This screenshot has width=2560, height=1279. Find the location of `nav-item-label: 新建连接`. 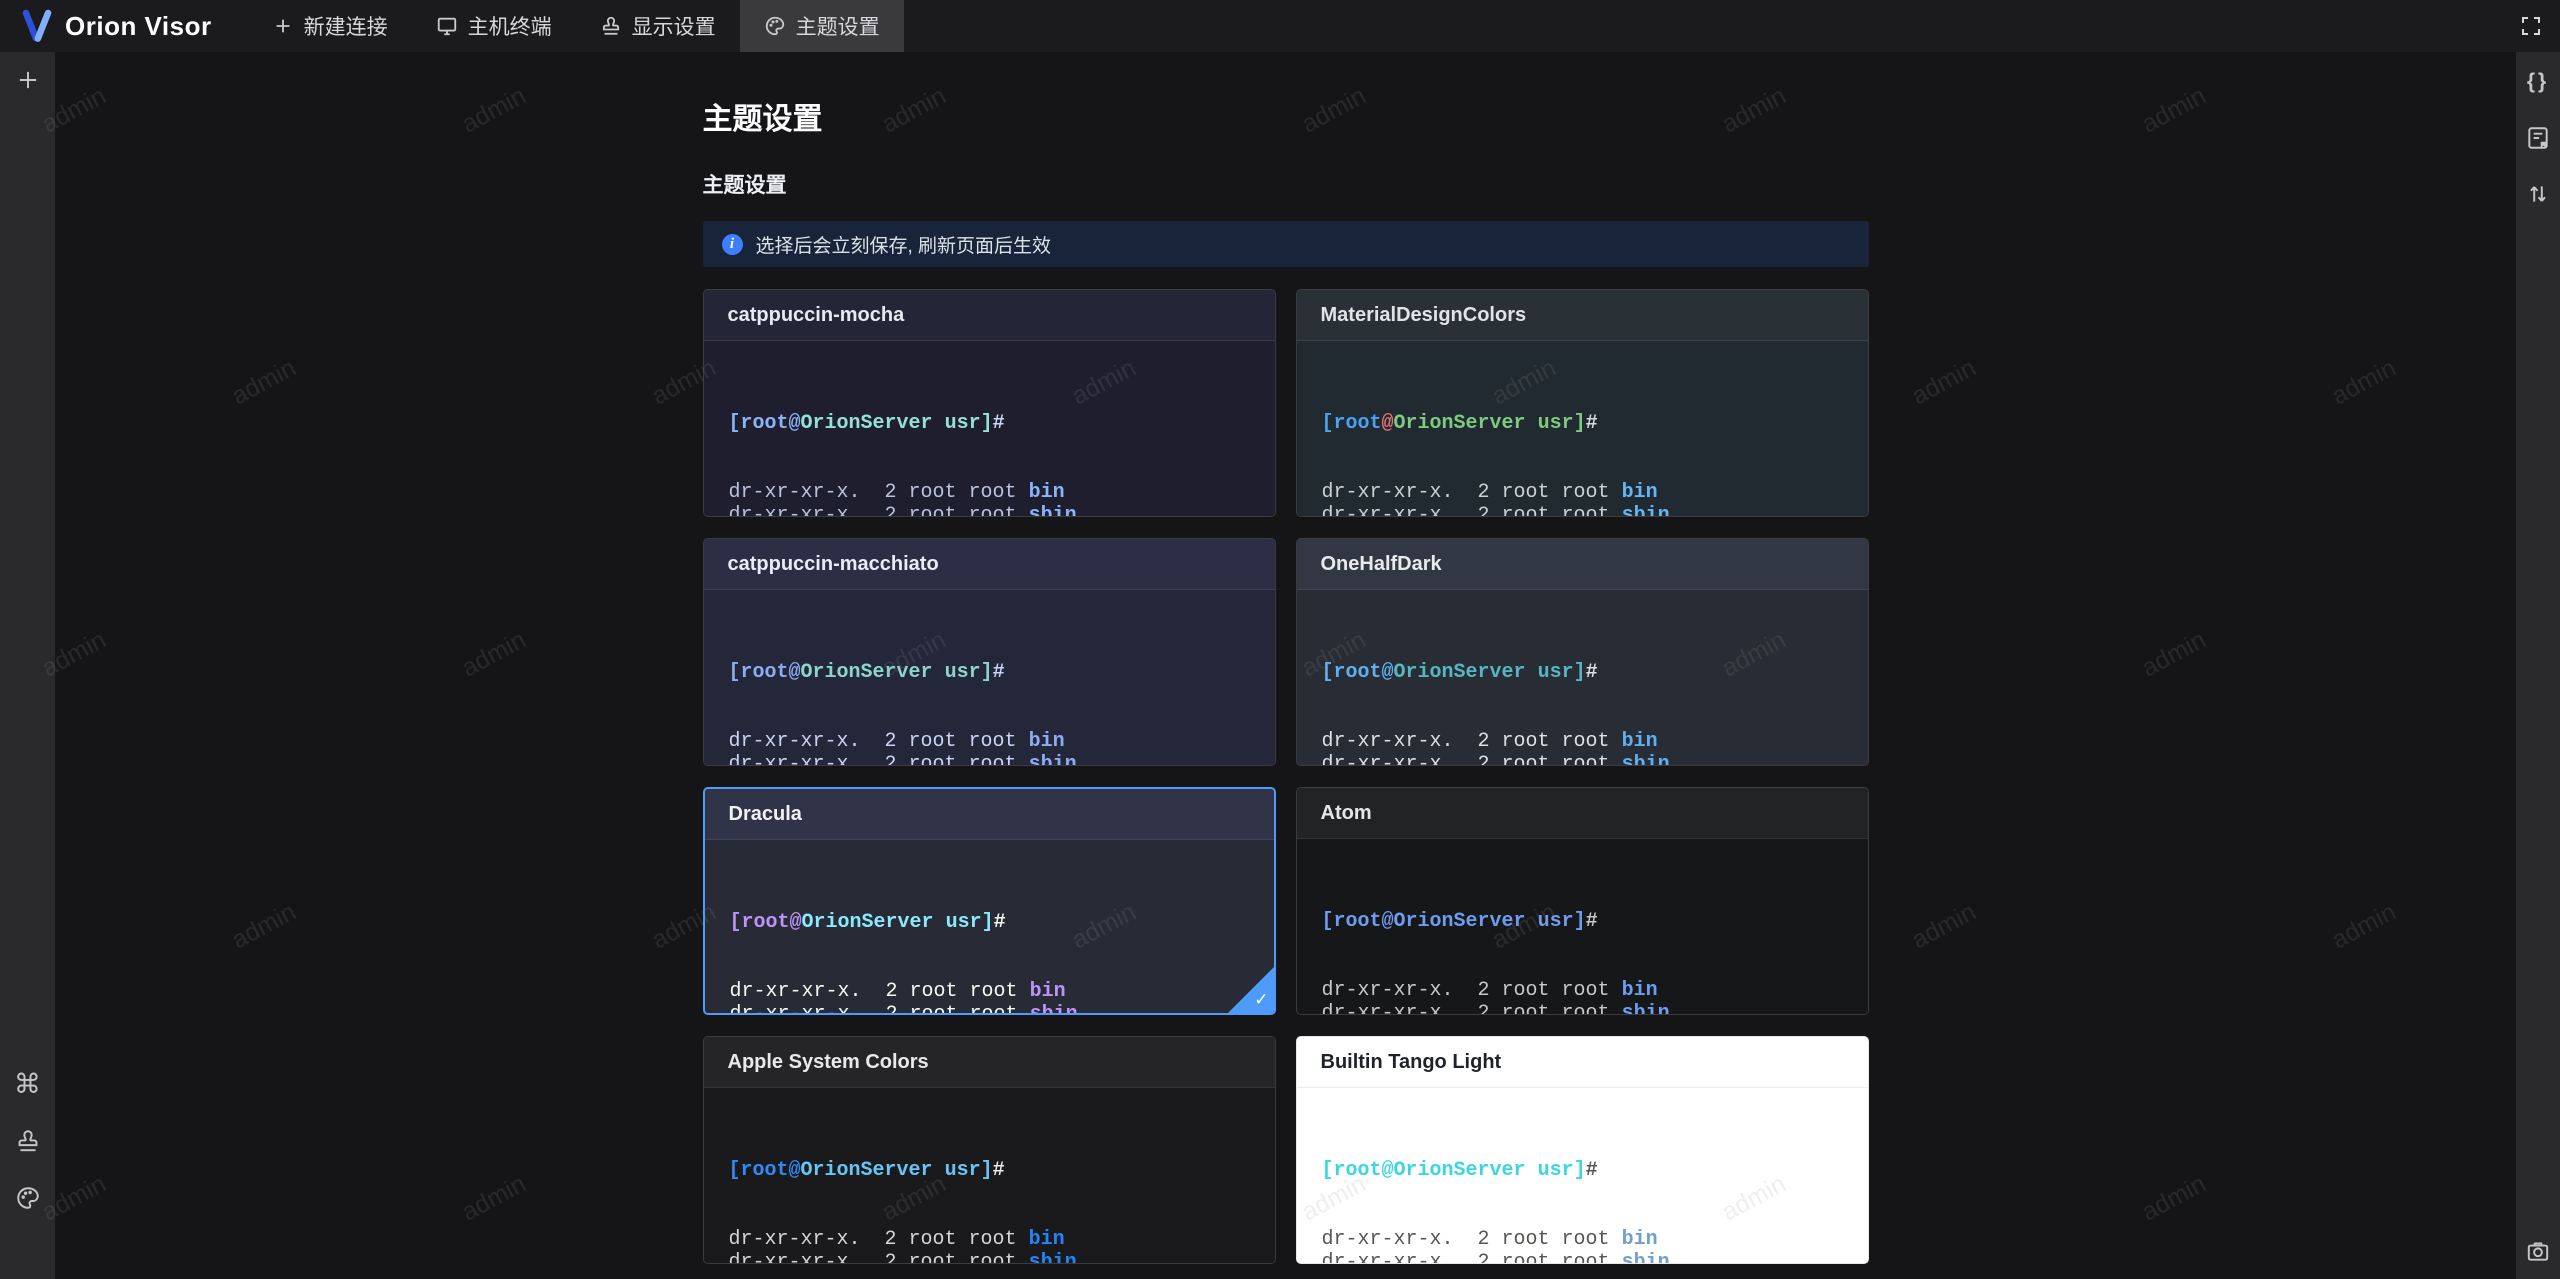

nav-item-label: 新建连接 is located at coordinates (345, 27).